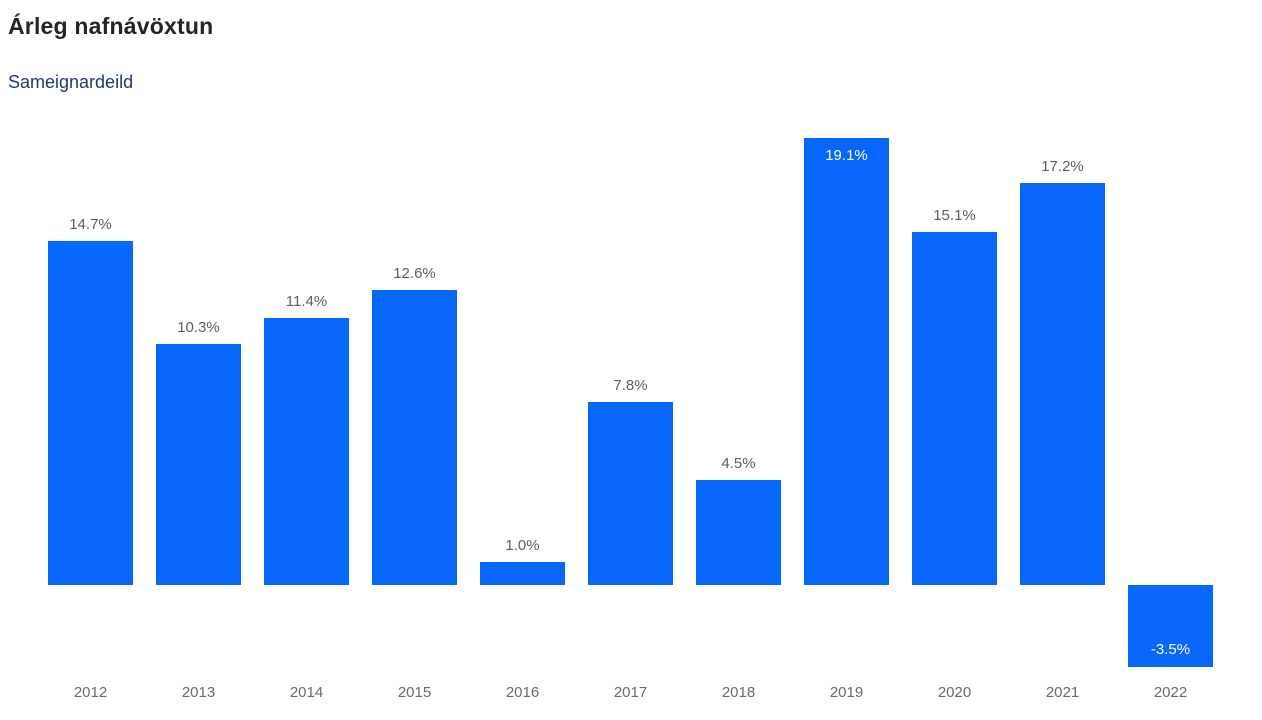  What do you see at coordinates (522, 573) in the screenshot?
I see `bar-2016` at bounding box center [522, 573].